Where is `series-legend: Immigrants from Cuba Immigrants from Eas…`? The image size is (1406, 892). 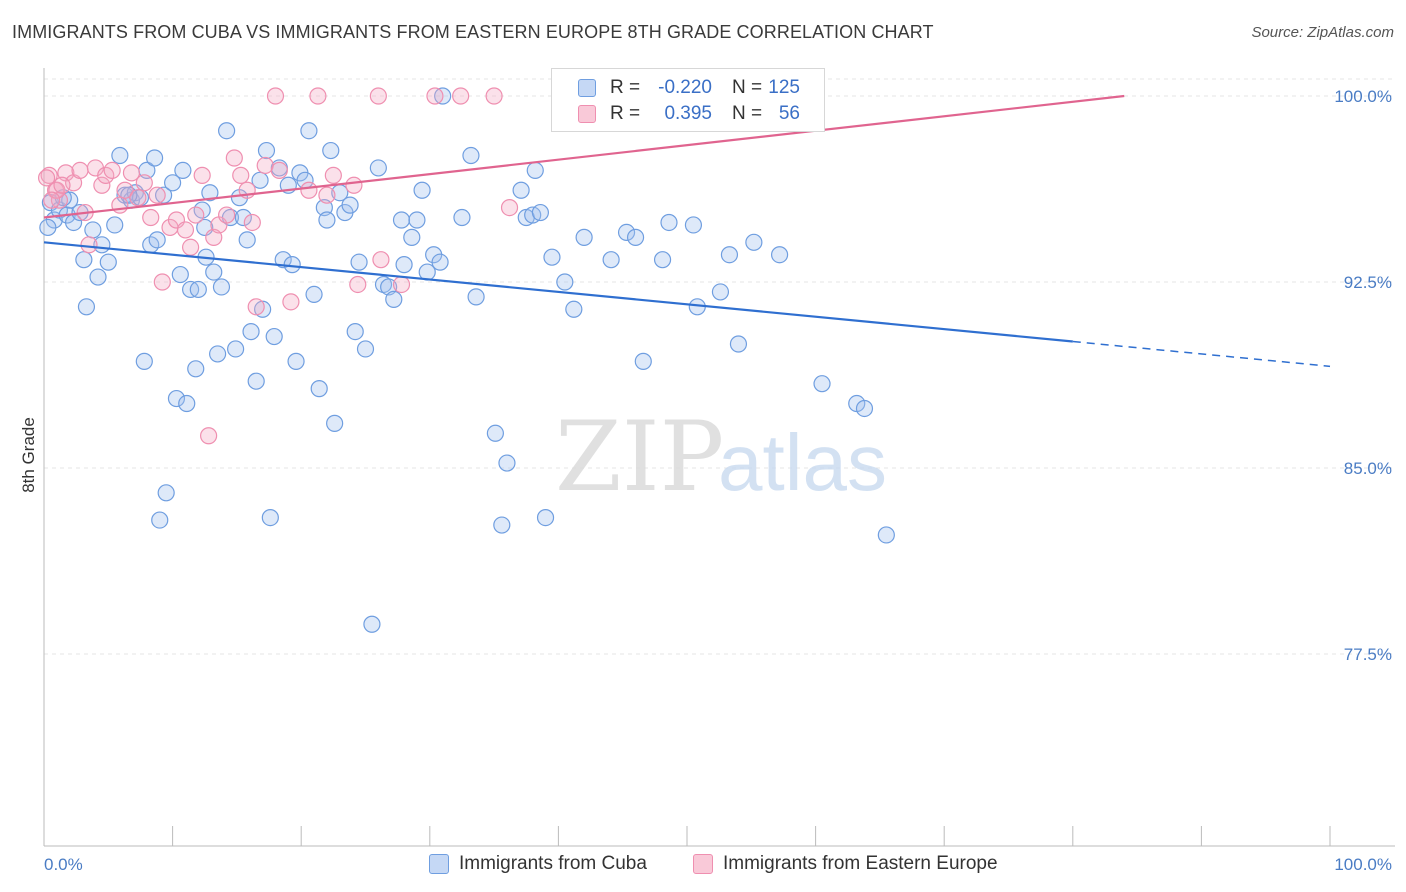
series-legend: Immigrants from Cuba Immigrants from Eas… is located at coordinates (703, 865).